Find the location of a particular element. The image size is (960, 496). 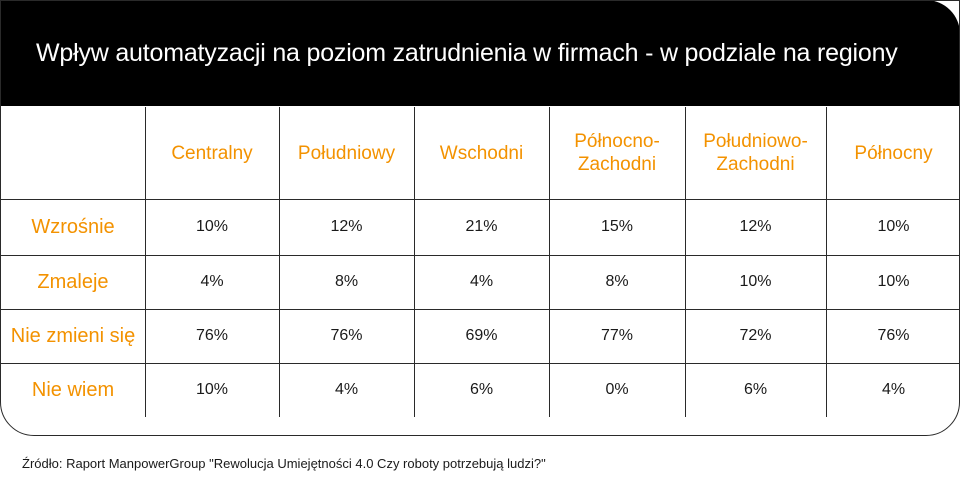

column-header: Południowy is located at coordinates (346, 153).